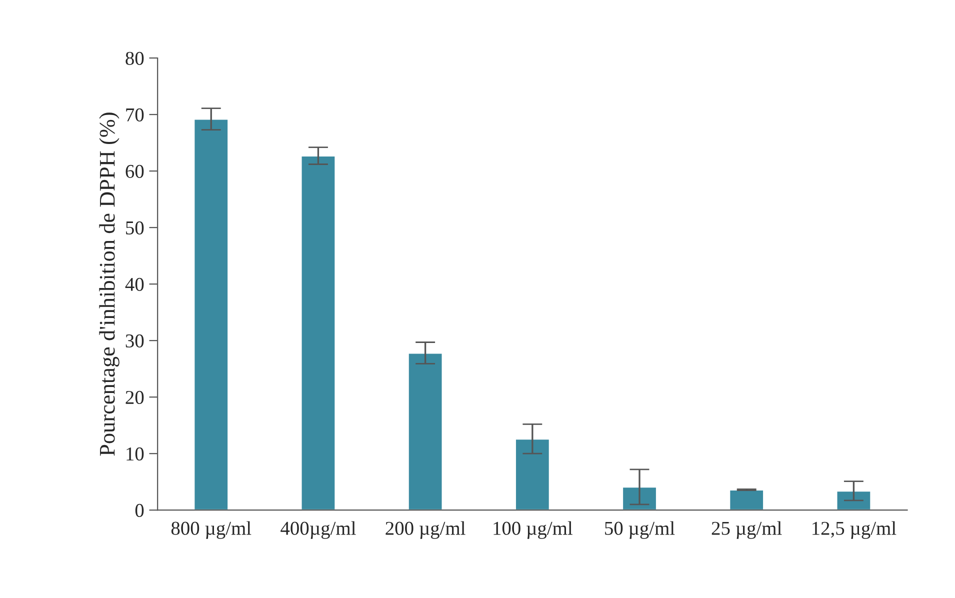 The image size is (955, 598). Describe the element at coordinates (135, 171) in the screenshot. I see `y-tick-label: 60` at that location.